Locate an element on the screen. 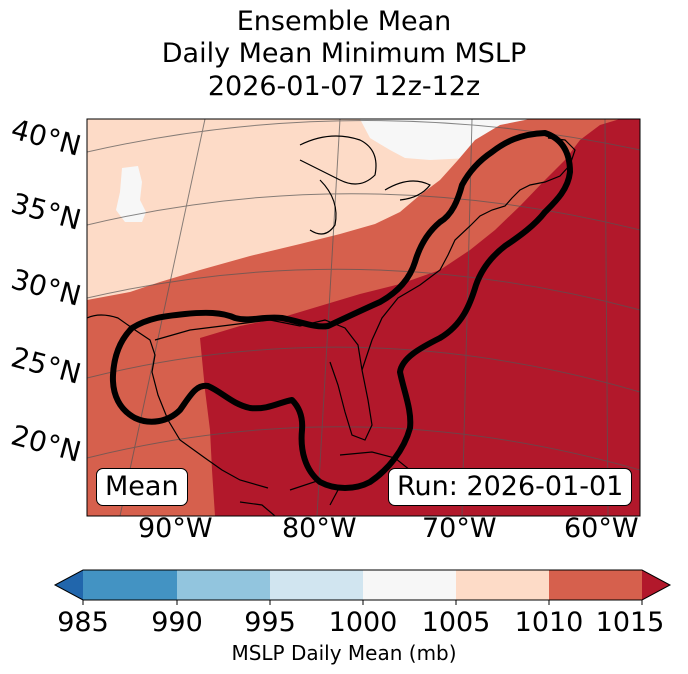 This screenshot has width=688, height=674. colorbar-segments is located at coordinates (362, 585).